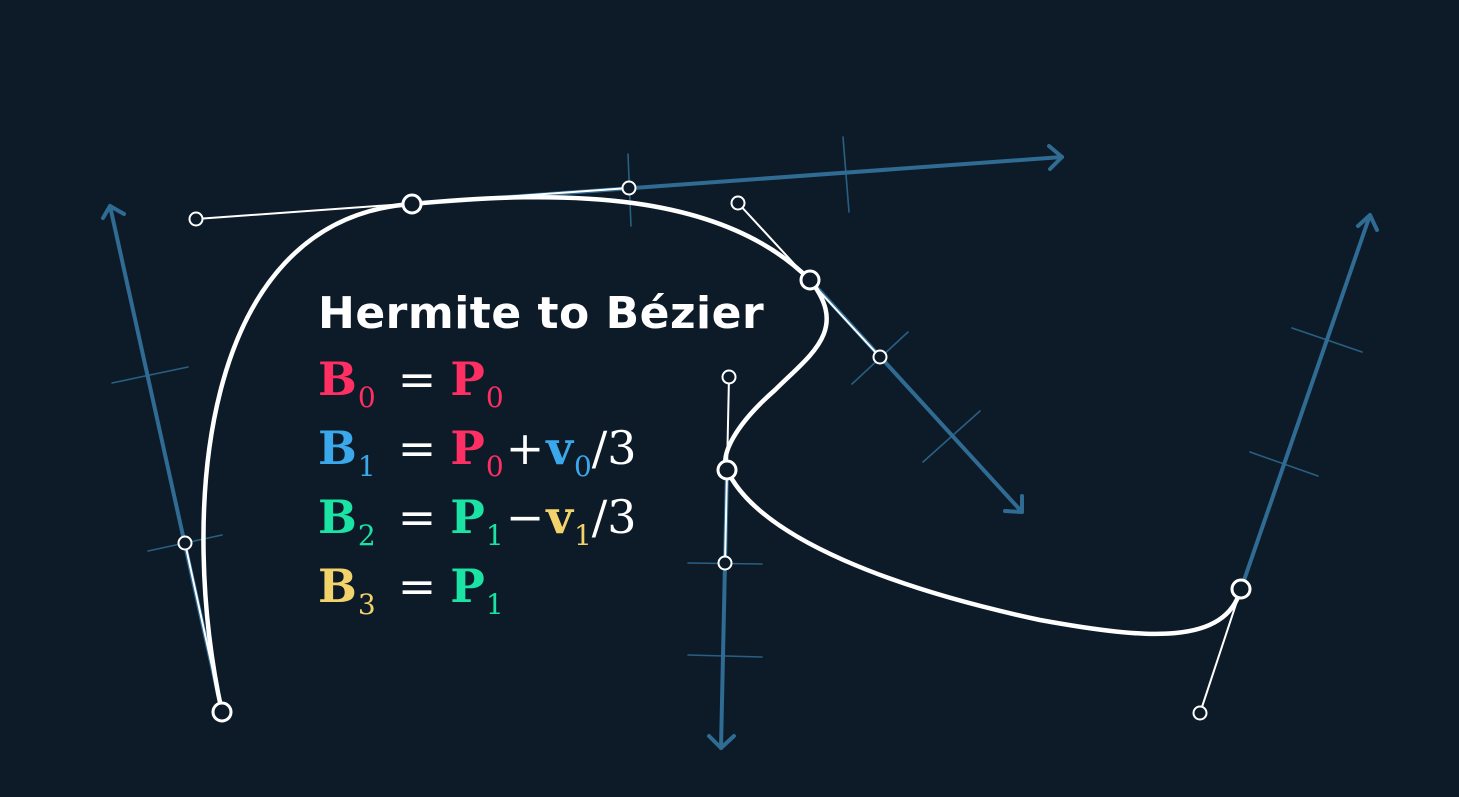  Describe the element at coordinates (366, 604) in the screenshot. I see `eq-lhs-sub: 3` at that location.